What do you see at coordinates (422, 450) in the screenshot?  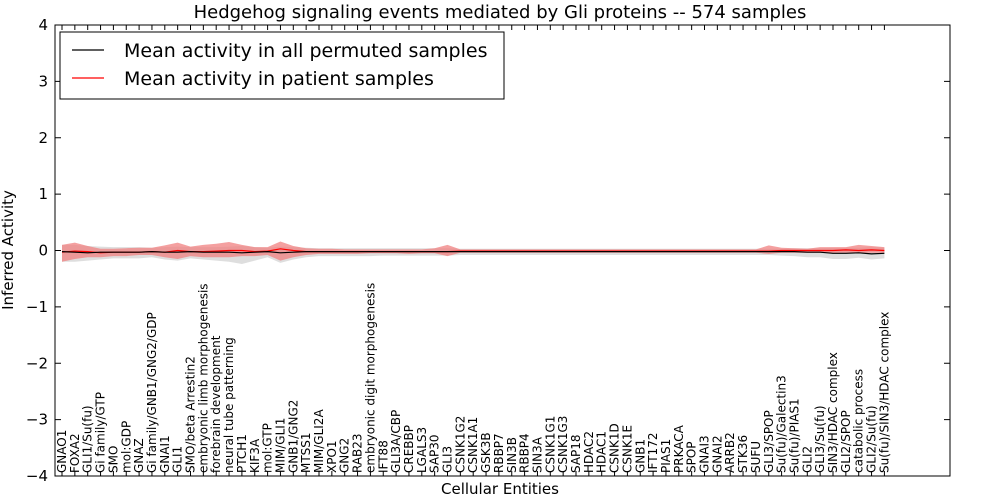 I see `x-tick-label: LGALS3` at bounding box center [422, 450].